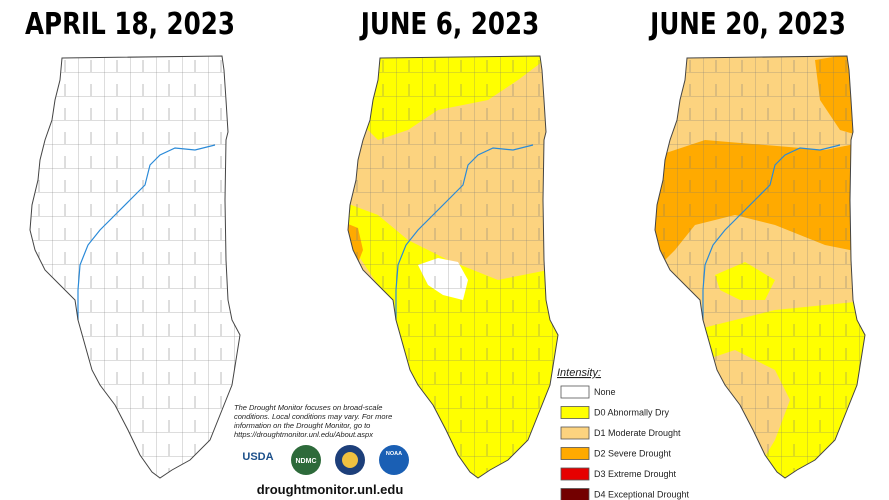 The image size is (889, 500). What do you see at coordinates (746, 25) in the screenshot?
I see `map-title: JUNE 20, 2023` at bounding box center [746, 25].